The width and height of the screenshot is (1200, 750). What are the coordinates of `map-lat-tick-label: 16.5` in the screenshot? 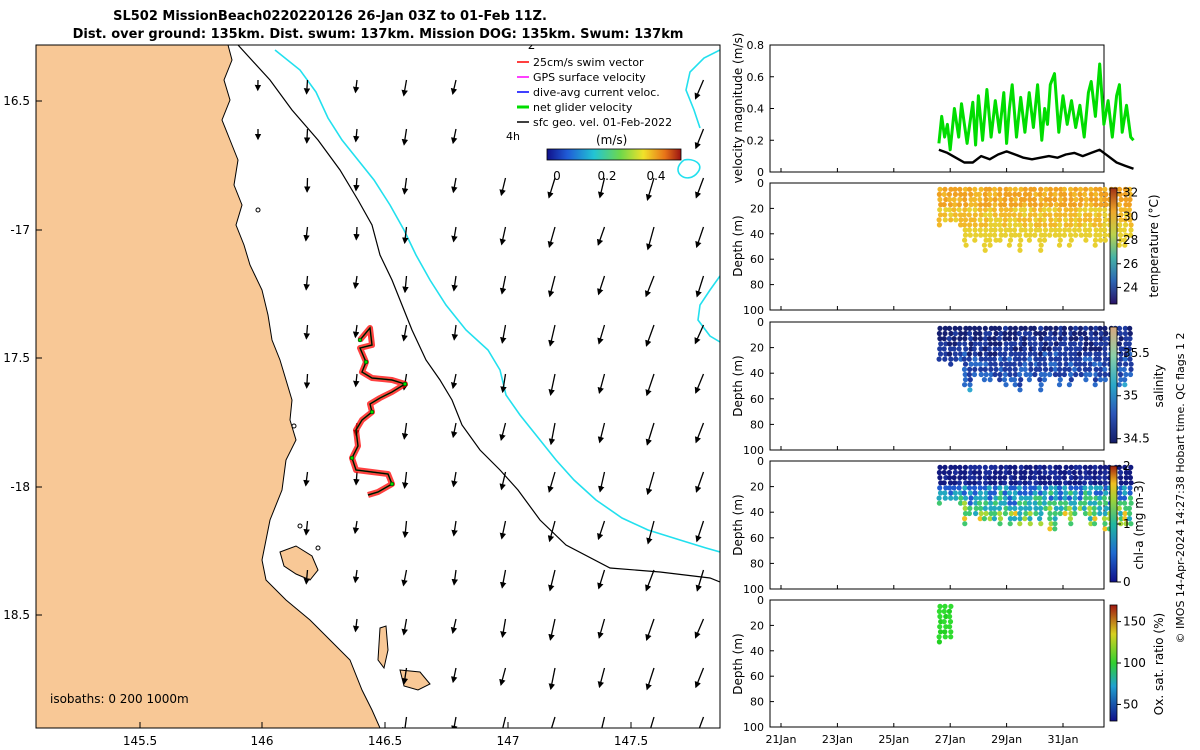 It's located at (16, 101).